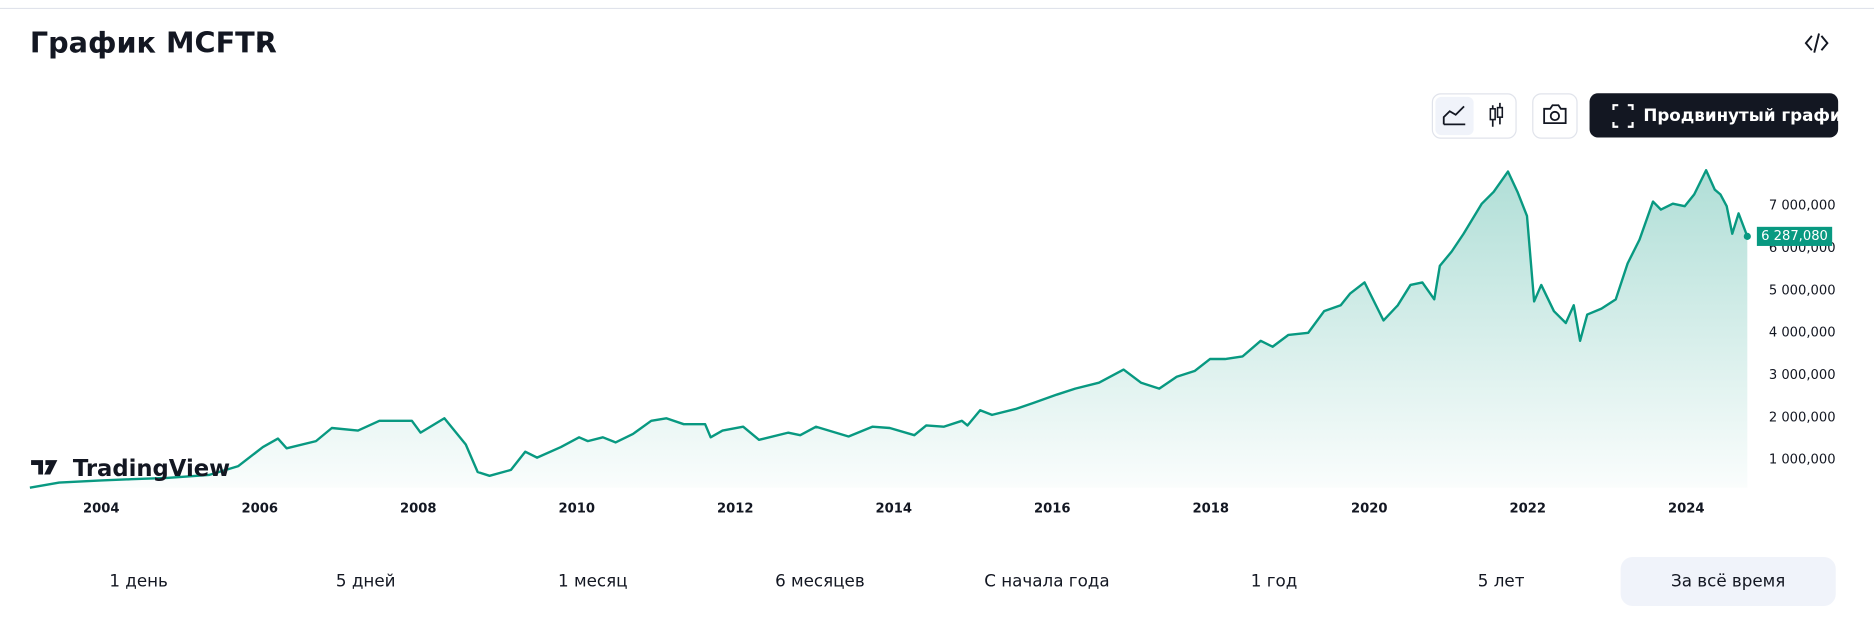 The image size is (1874, 618). I want to click on y-tick-label: 4 000,000, so click(1802, 333).